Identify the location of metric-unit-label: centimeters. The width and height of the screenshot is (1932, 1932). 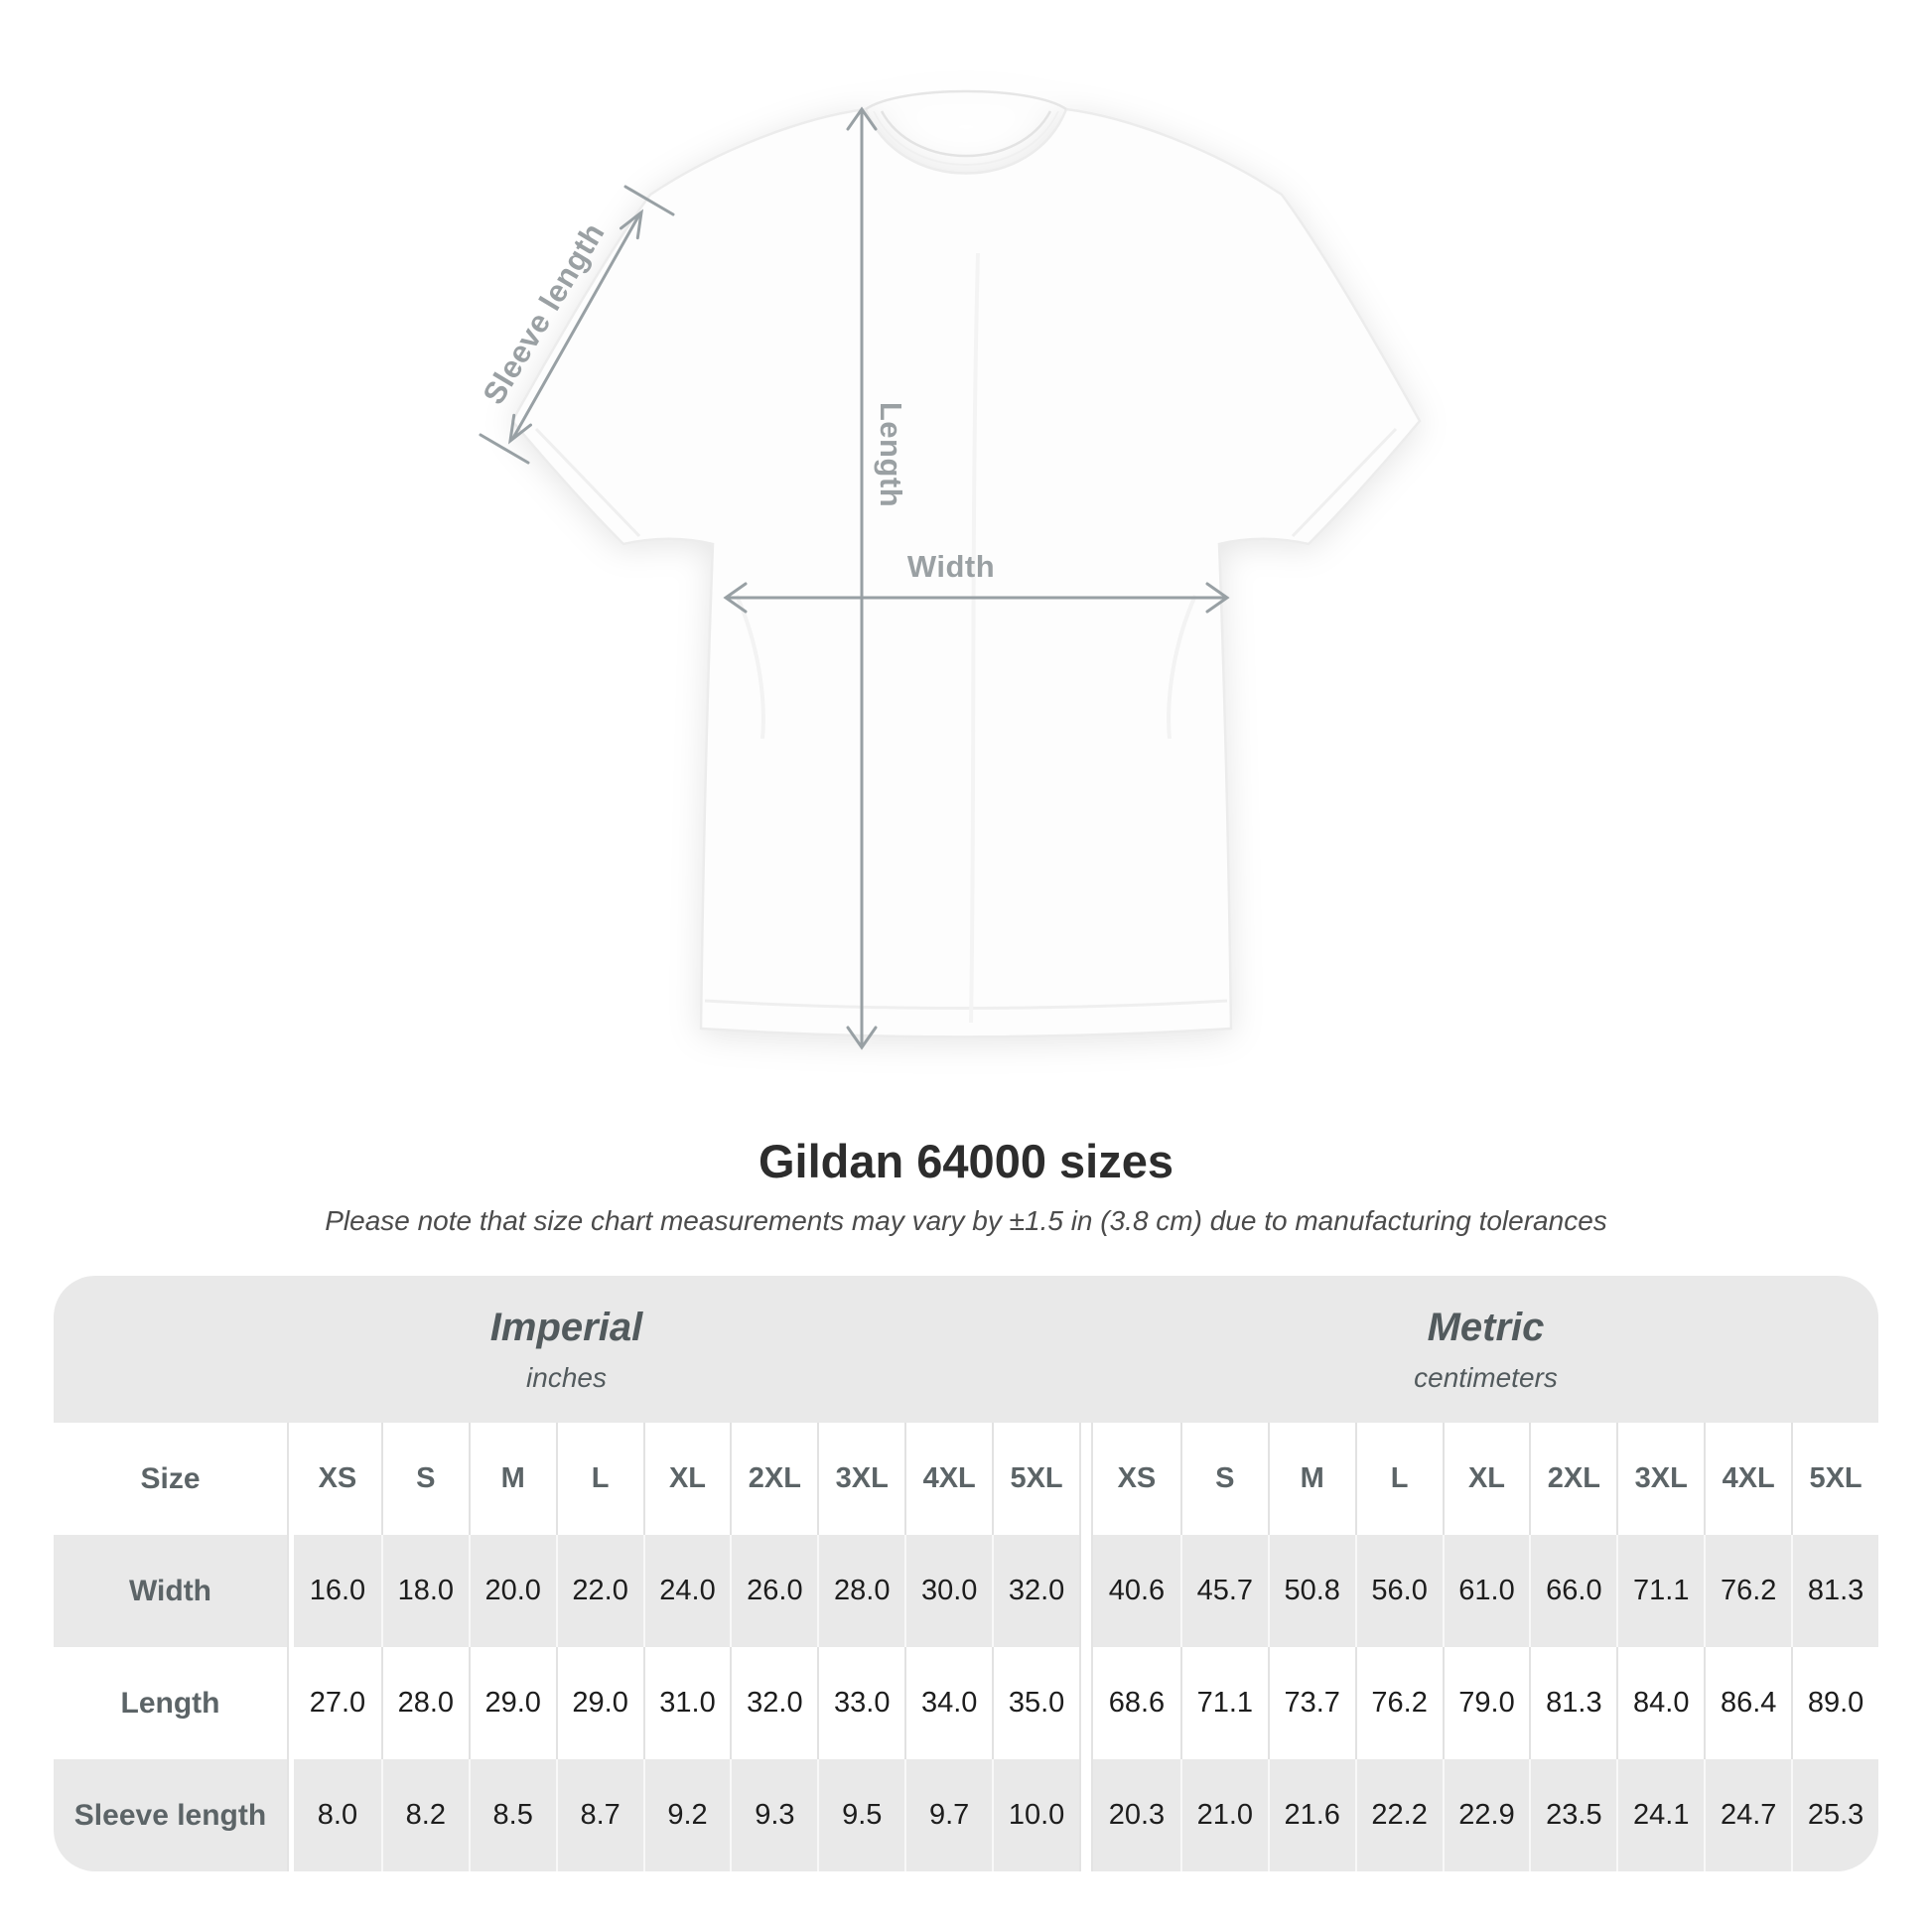
(1486, 1377).